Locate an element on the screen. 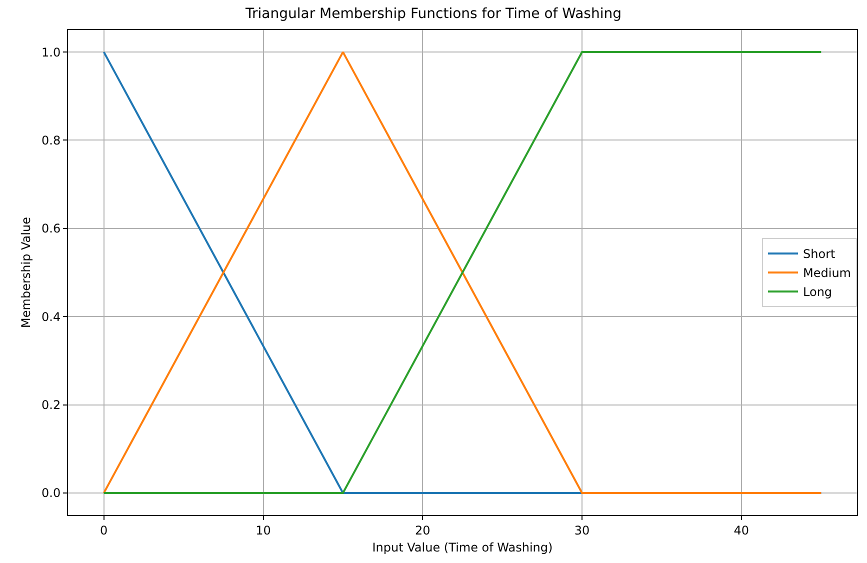 This screenshot has height=563, width=867. y-tick-label: 0.0 is located at coordinates (51, 493).